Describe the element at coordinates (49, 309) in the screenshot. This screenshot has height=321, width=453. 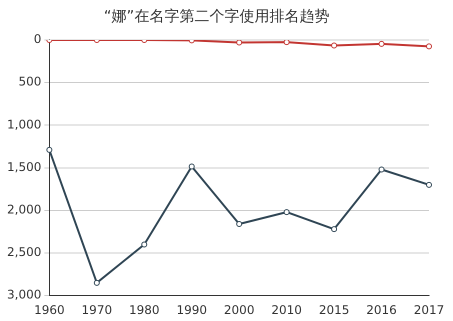
I see `x-tick-label: 1960` at that location.